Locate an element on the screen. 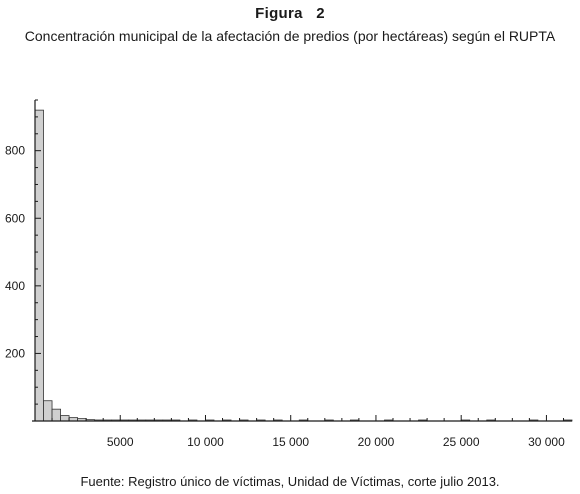  y-tick-label: 600 is located at coordinates (15, 218).